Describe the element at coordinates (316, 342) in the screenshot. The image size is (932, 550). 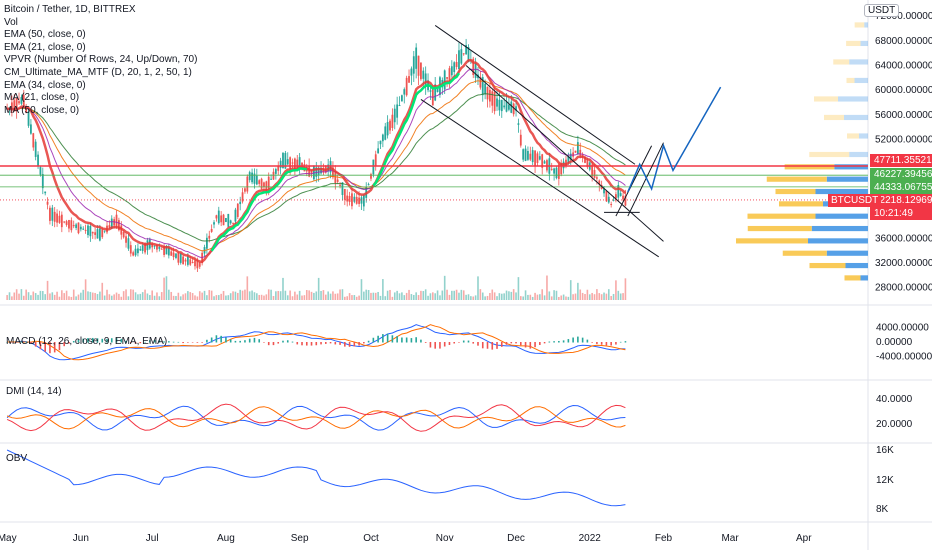
I see `signal-line` at that location.